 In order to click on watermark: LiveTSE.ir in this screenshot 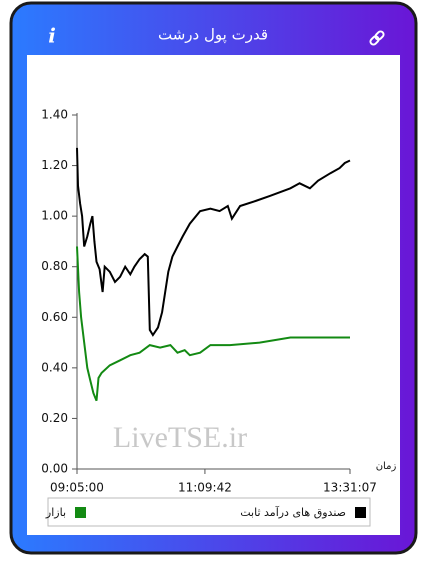, I will do `click(180, 437)`.